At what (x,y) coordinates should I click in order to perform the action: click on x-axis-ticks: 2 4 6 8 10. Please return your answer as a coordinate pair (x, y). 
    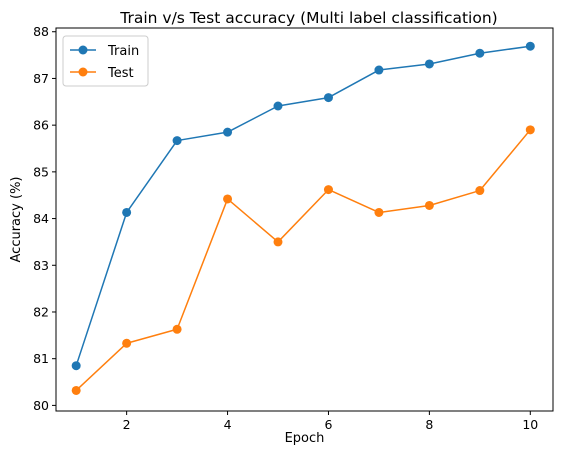
    Looking at the image, I should click on (330, 421).